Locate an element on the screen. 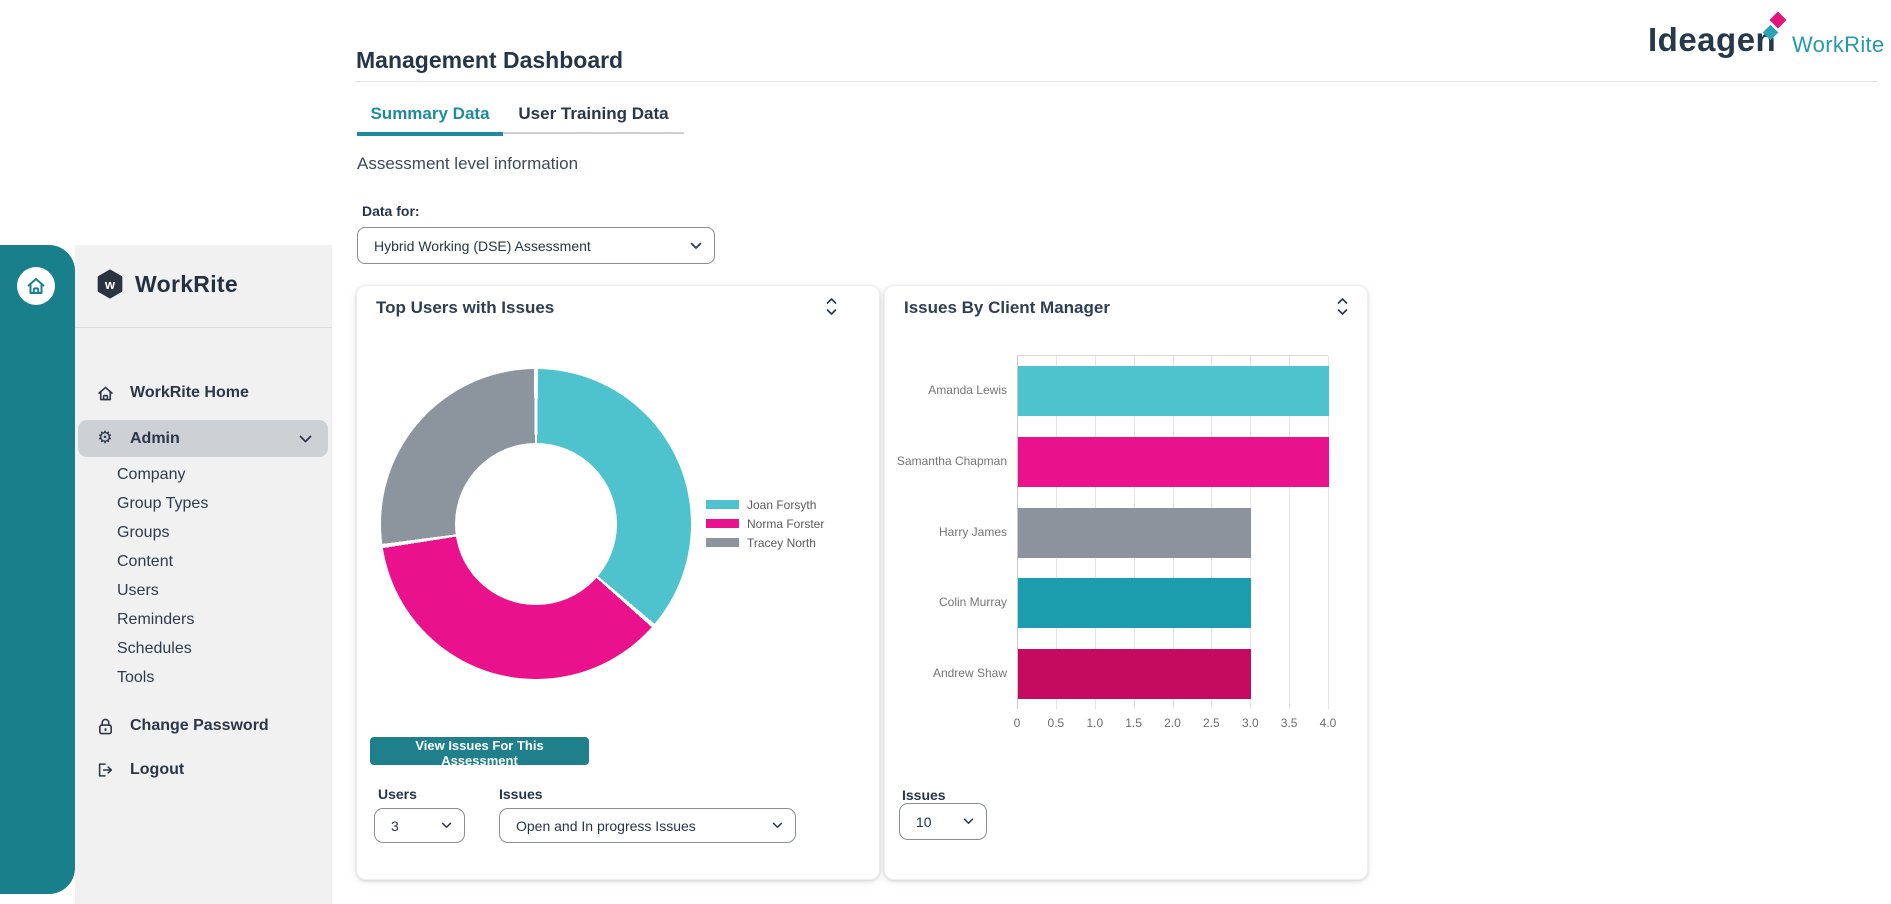 The width and height of the screenshot is (1891, 904). ideagen-logo-text: Ideagen is located at coordinates (1712, 39).